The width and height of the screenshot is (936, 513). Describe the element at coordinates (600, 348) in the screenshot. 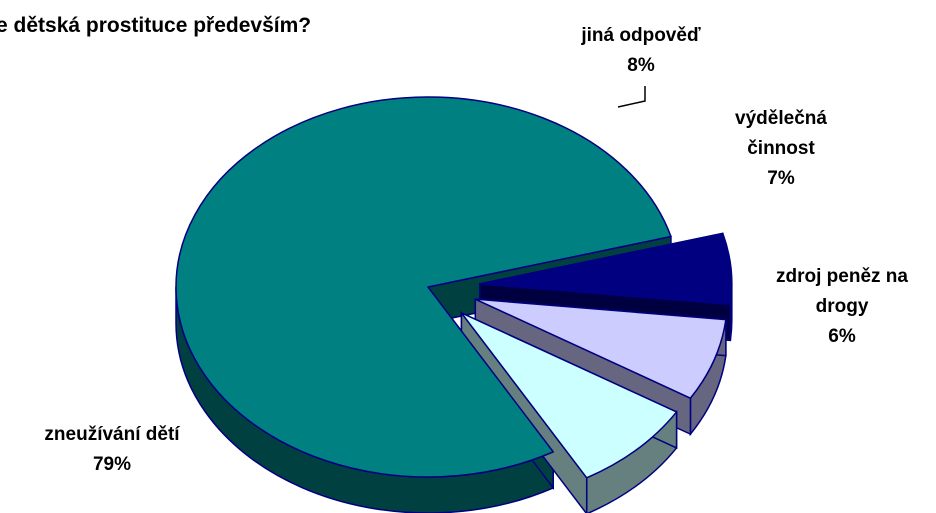

I see `slice-2-top` at that location.